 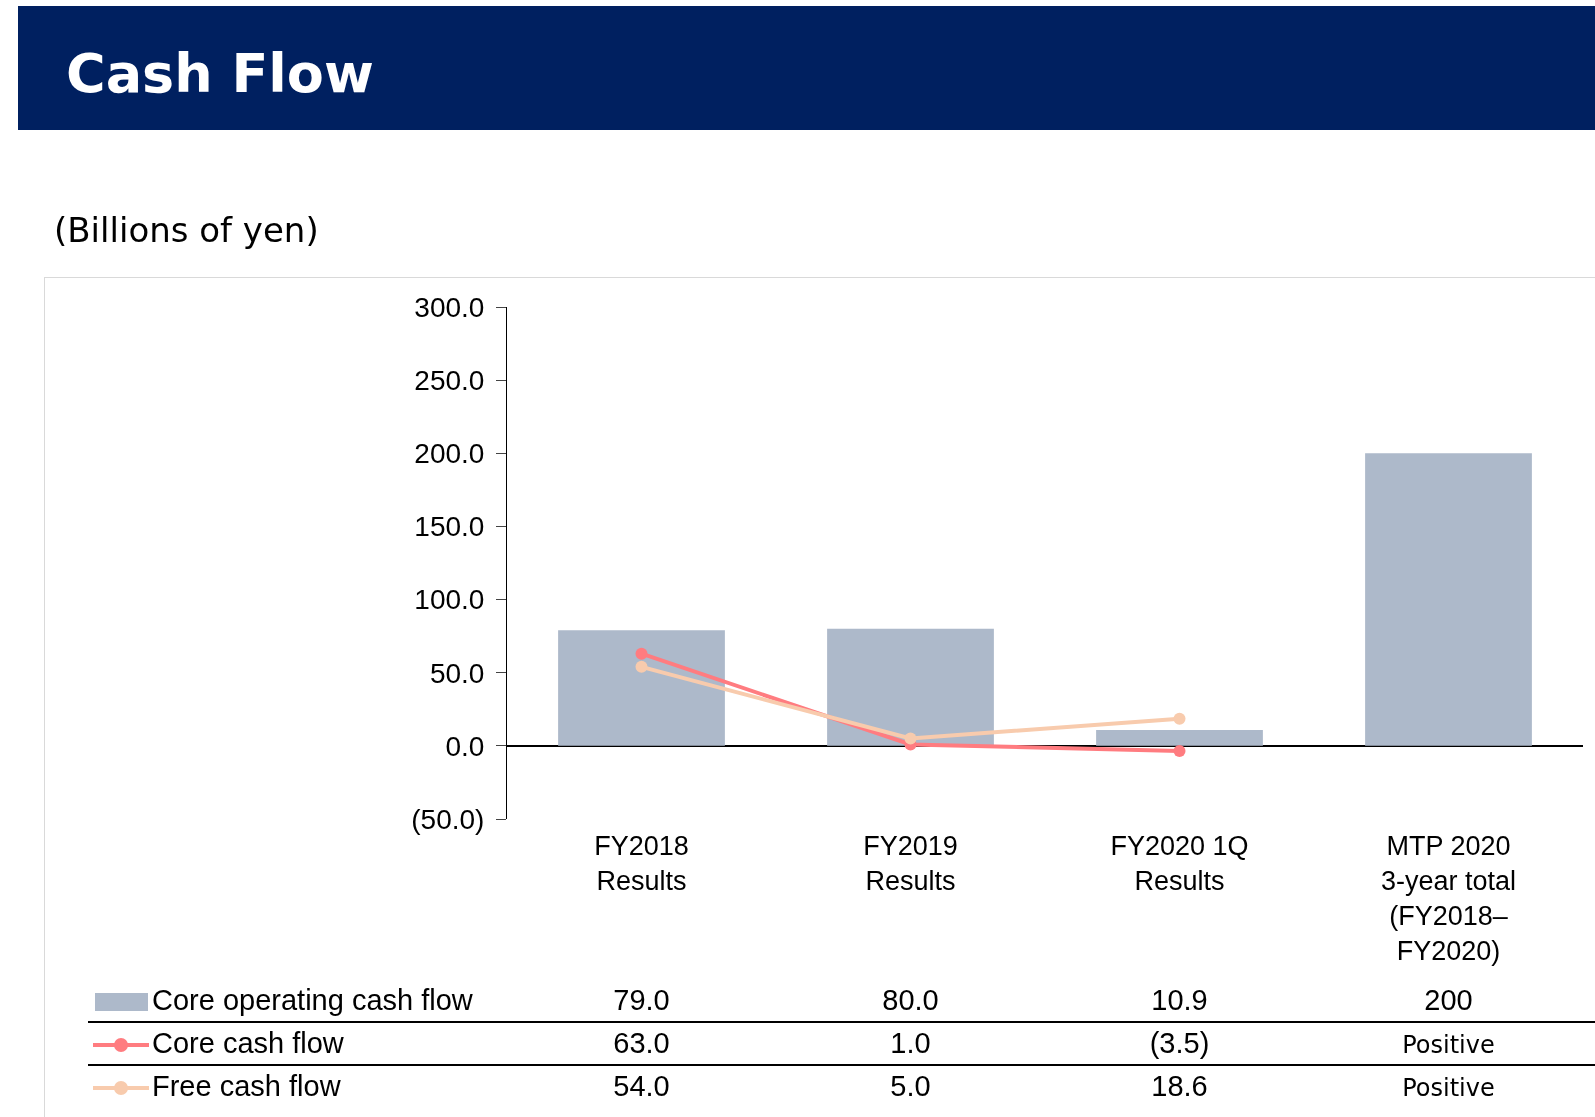 What do you see at coordinates (248, 1043) in the screenshot?
I see `legend-label: Core cash flow` at bounding box center [248, 1043].